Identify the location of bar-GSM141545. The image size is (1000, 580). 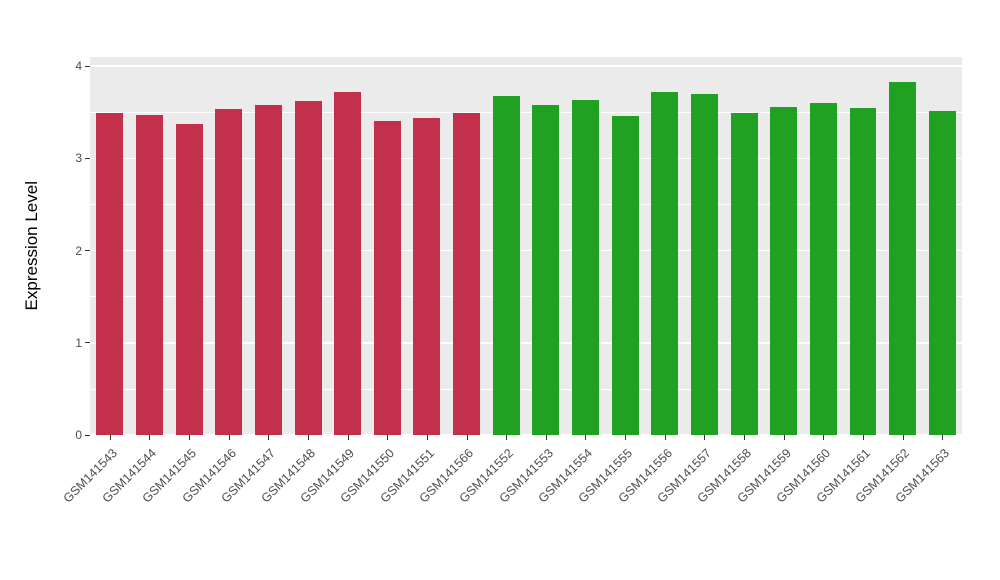
(189, 279).